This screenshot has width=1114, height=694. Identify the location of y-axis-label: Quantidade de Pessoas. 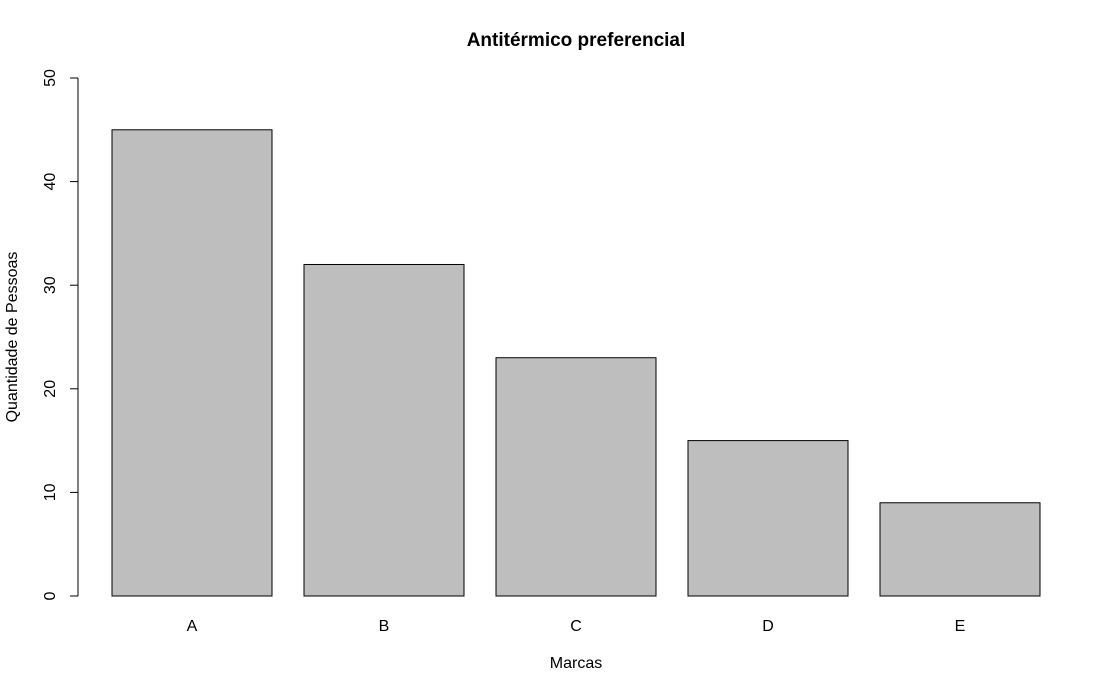
(12, 337).